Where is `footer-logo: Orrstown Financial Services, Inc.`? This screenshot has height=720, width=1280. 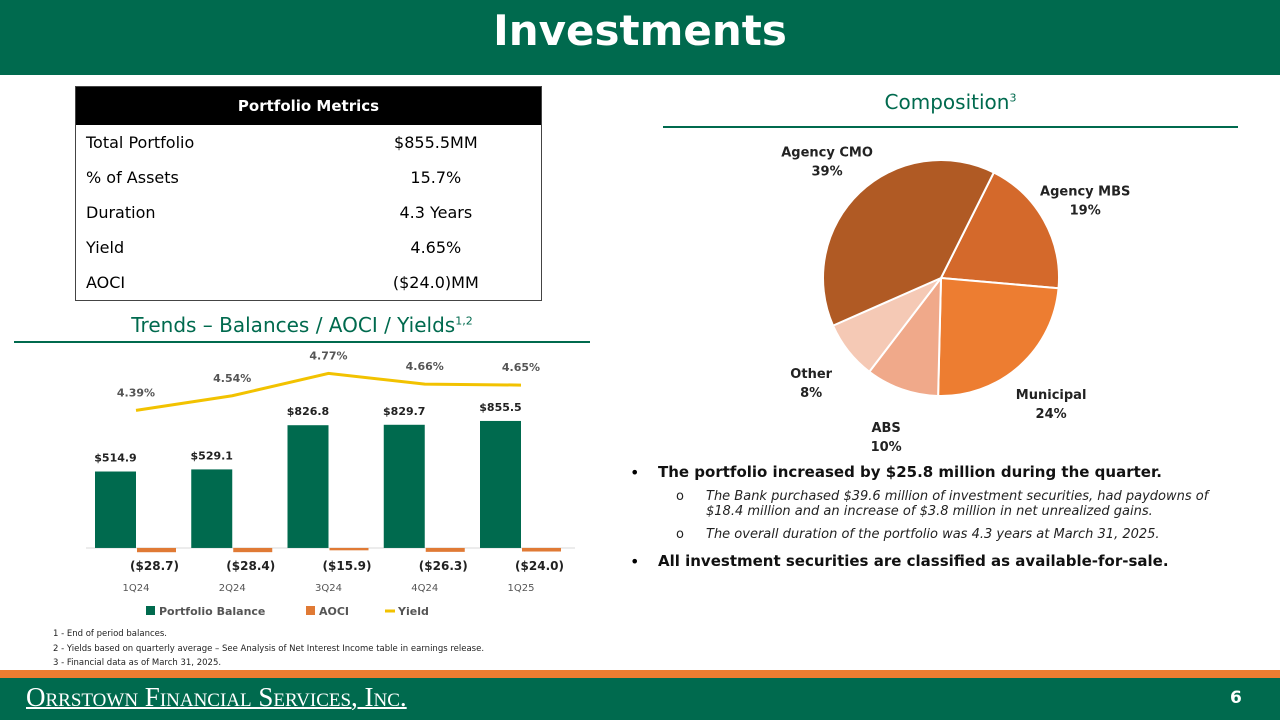 footer-logo: Orrstown Financial Services, Inc. is located at coordinates (216, 697).